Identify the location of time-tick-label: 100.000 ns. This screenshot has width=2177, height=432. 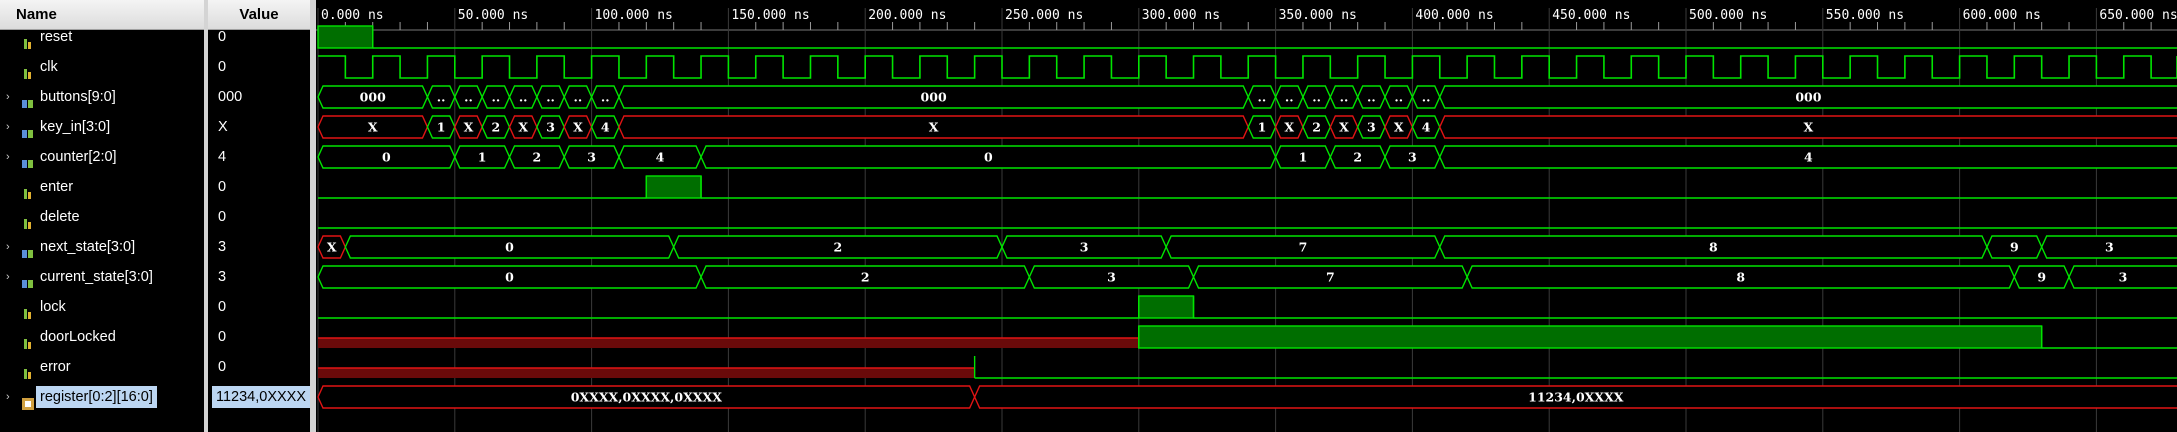
(634, 15).